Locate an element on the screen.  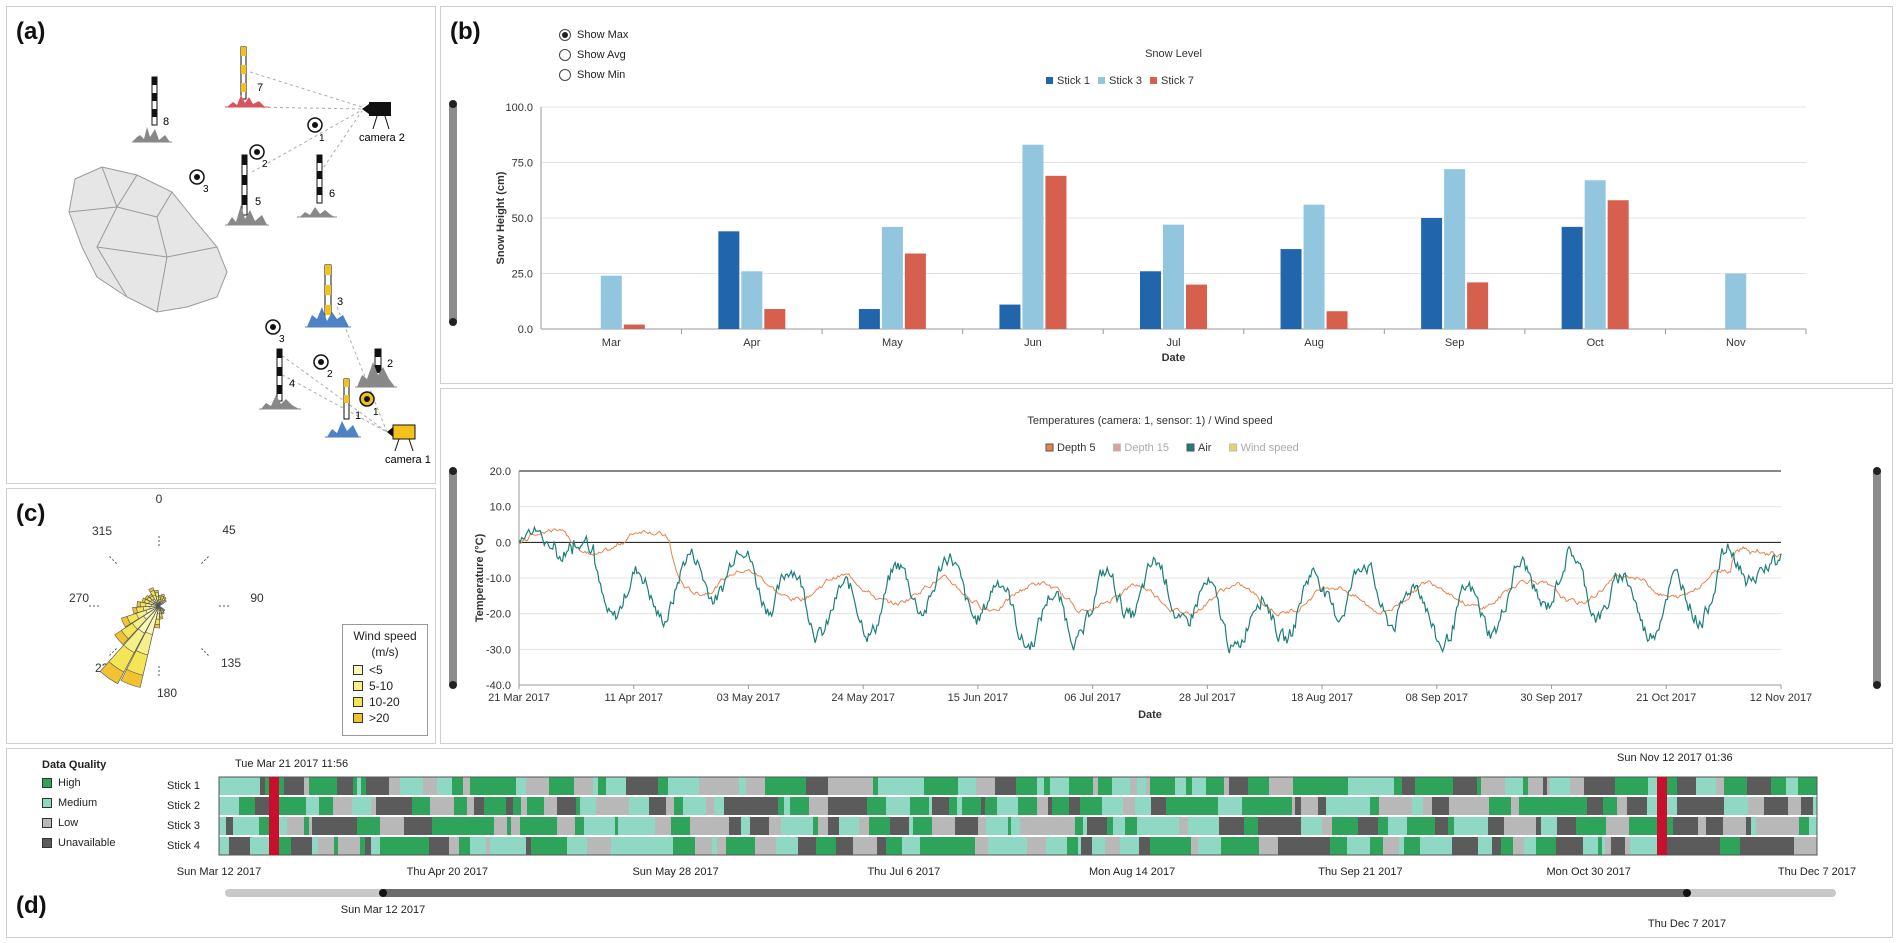
stick-8: 8 is located at coordinates (152, 109).